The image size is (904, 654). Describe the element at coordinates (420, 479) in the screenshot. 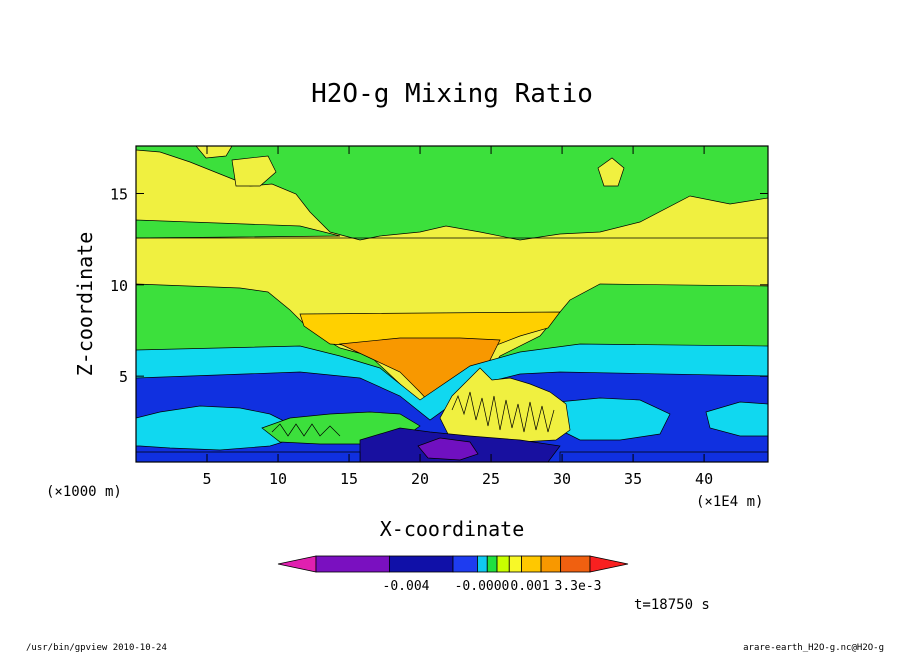

I see `x-tick-label: 20` at that location.